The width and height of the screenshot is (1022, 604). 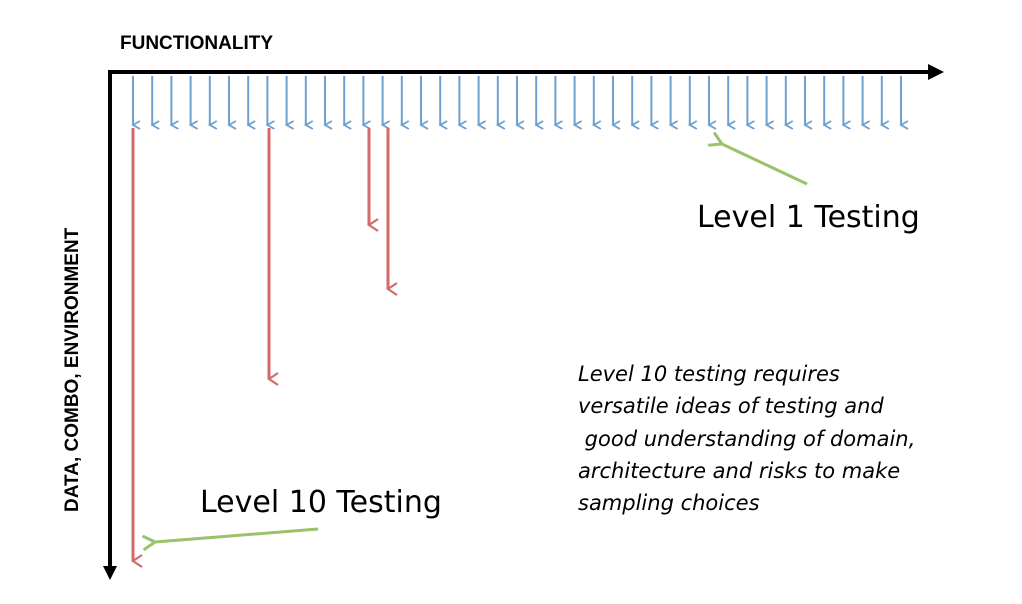 I want to click on y-axis-label: DATA, COMBO, ENVIRONMENT, so click(x=72, y=369).